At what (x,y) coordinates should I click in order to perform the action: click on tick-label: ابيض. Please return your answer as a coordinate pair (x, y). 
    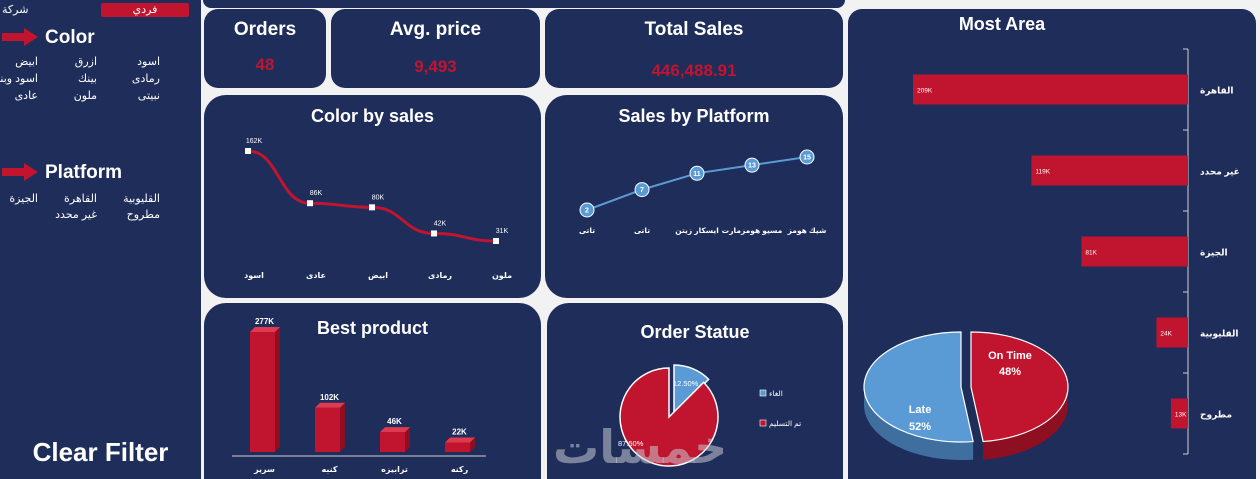
    Looking at the image, I should click on (378, 276).